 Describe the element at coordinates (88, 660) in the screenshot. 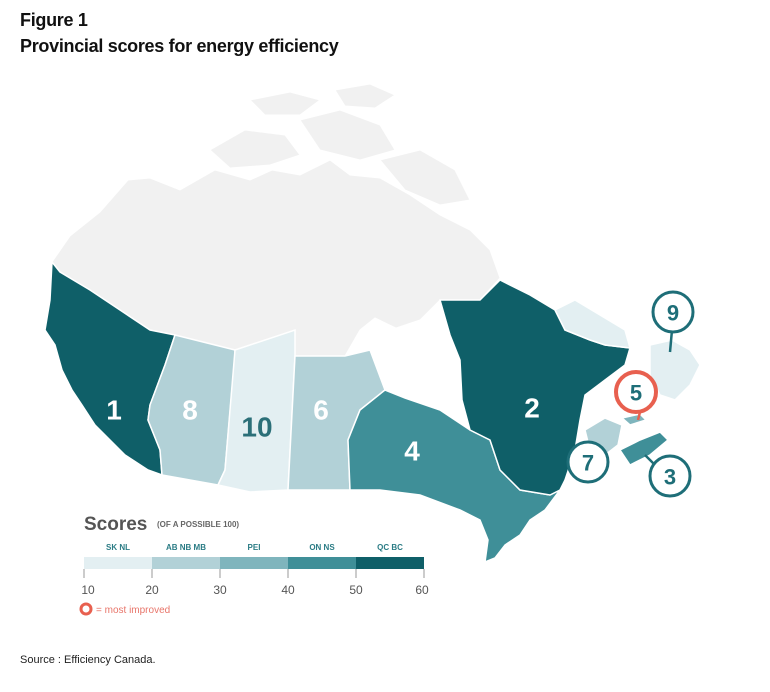

I see `source-note: Source : Efficiency Canada.` at that location.